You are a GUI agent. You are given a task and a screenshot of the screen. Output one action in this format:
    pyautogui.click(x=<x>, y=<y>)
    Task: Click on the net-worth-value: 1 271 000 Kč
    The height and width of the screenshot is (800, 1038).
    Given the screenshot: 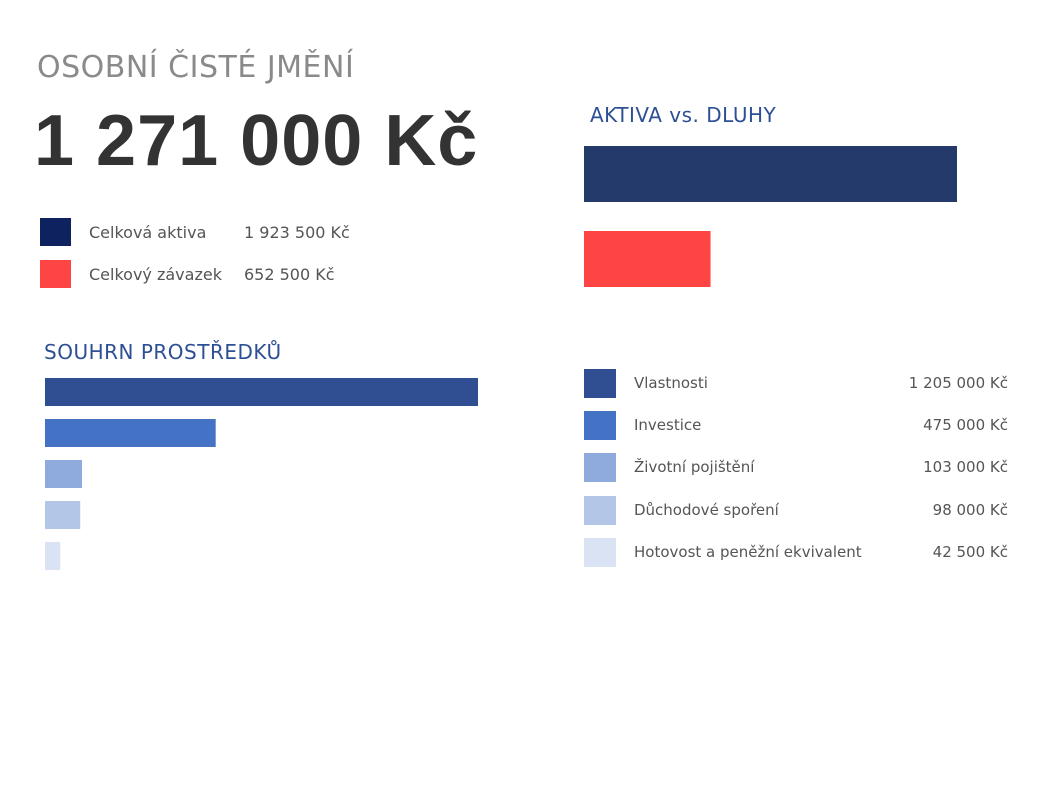 What is the action you would take?
    pyautogui.click(x=256, y=141)
    